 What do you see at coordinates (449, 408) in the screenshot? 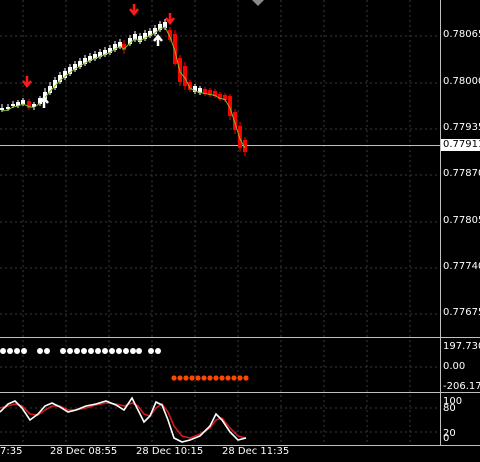
I see `oscillator-level-label: 80` at bounding box center [449, 408].